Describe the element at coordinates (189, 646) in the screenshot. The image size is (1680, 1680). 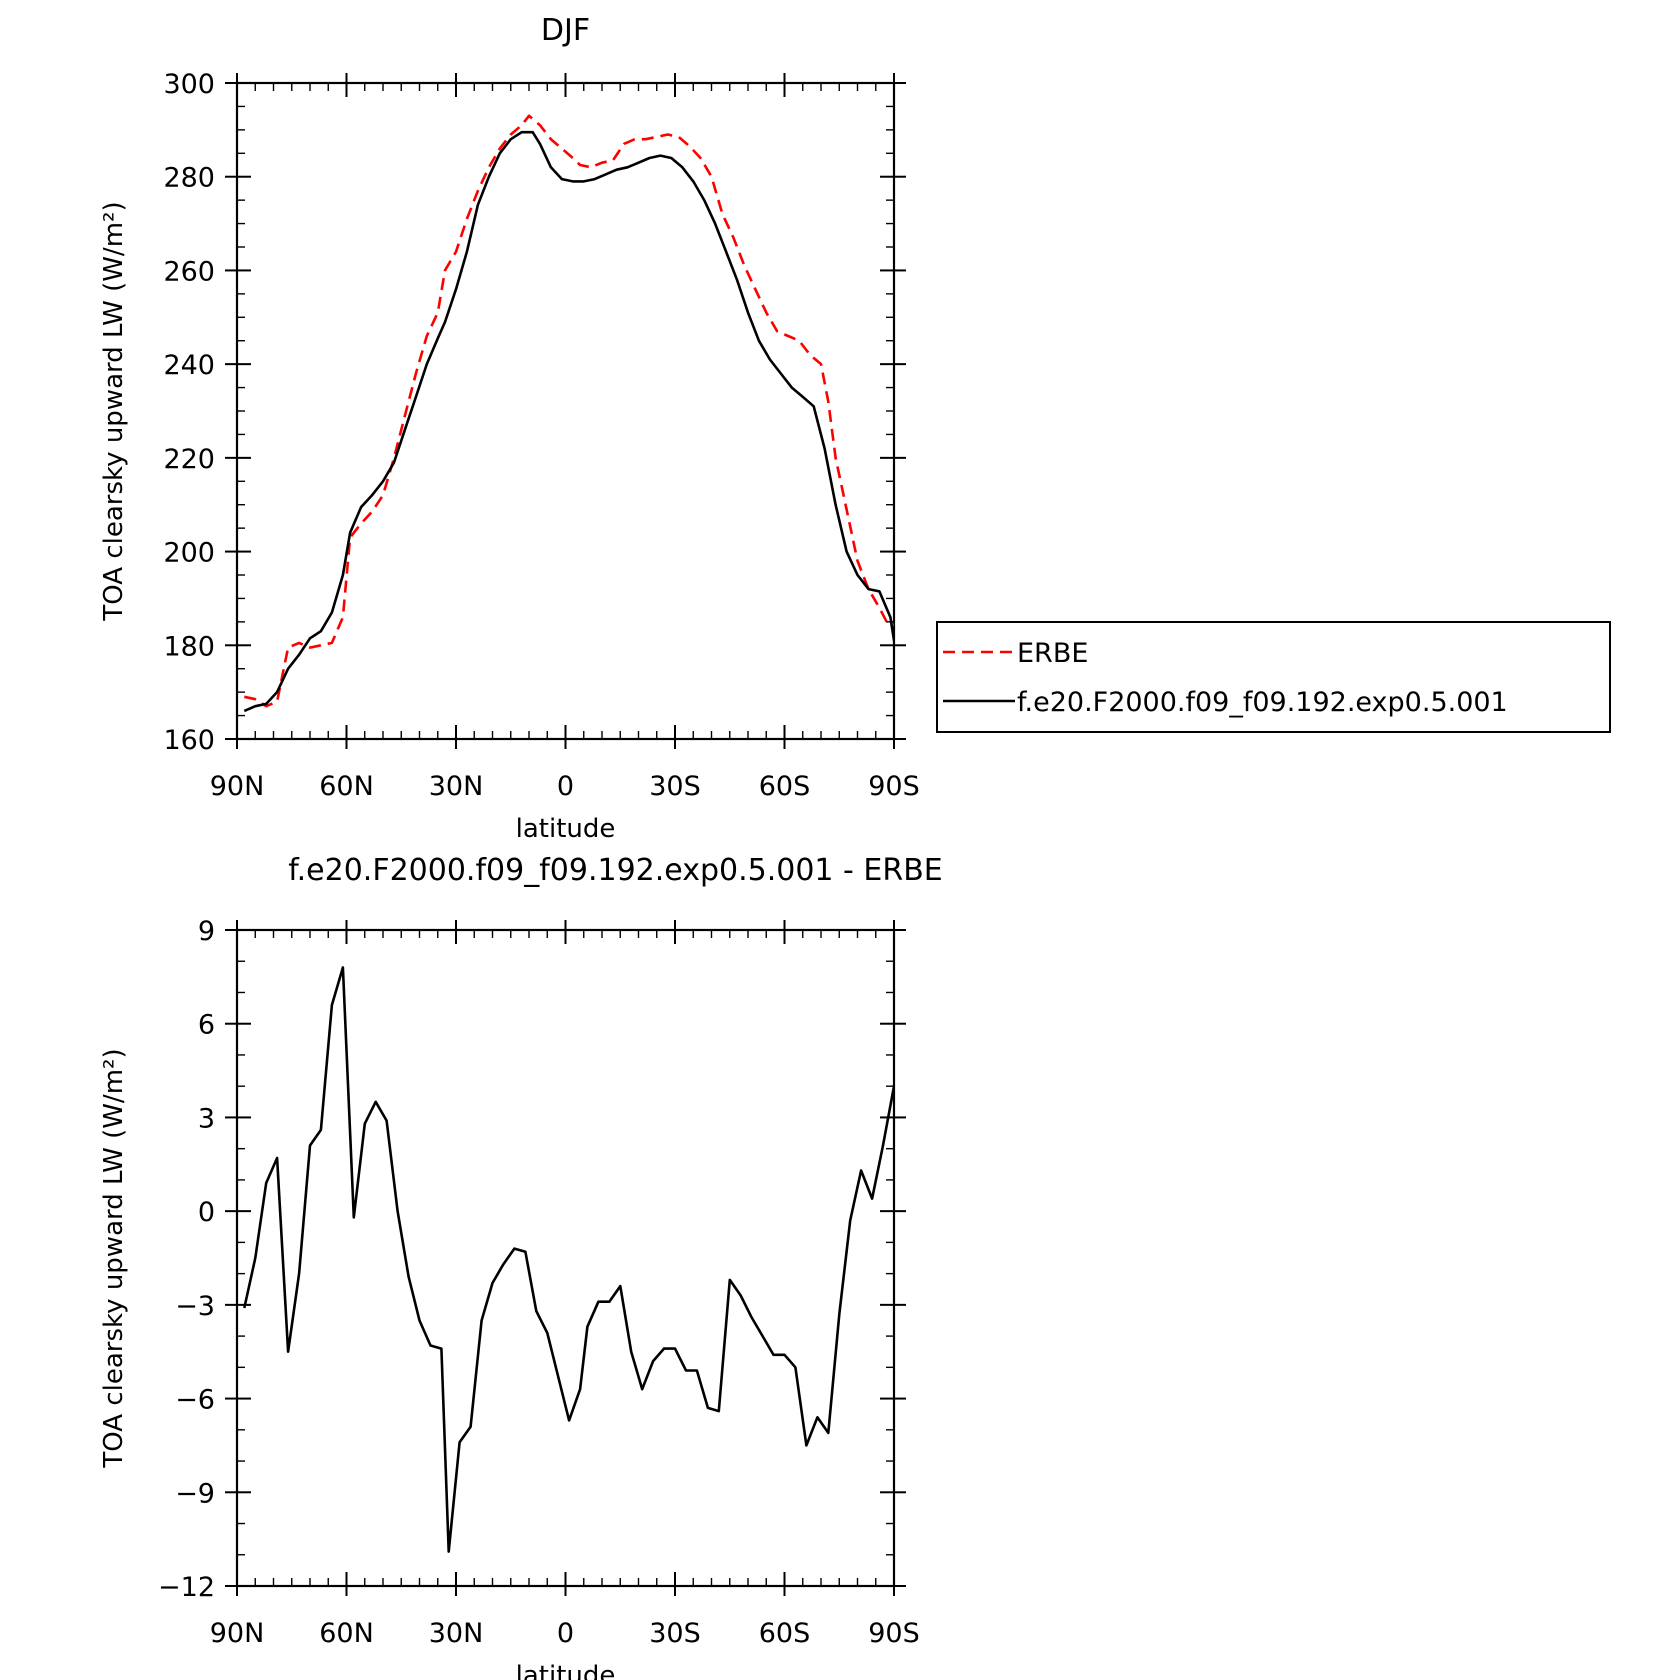
I see `y-tick-label: 180` at that location.